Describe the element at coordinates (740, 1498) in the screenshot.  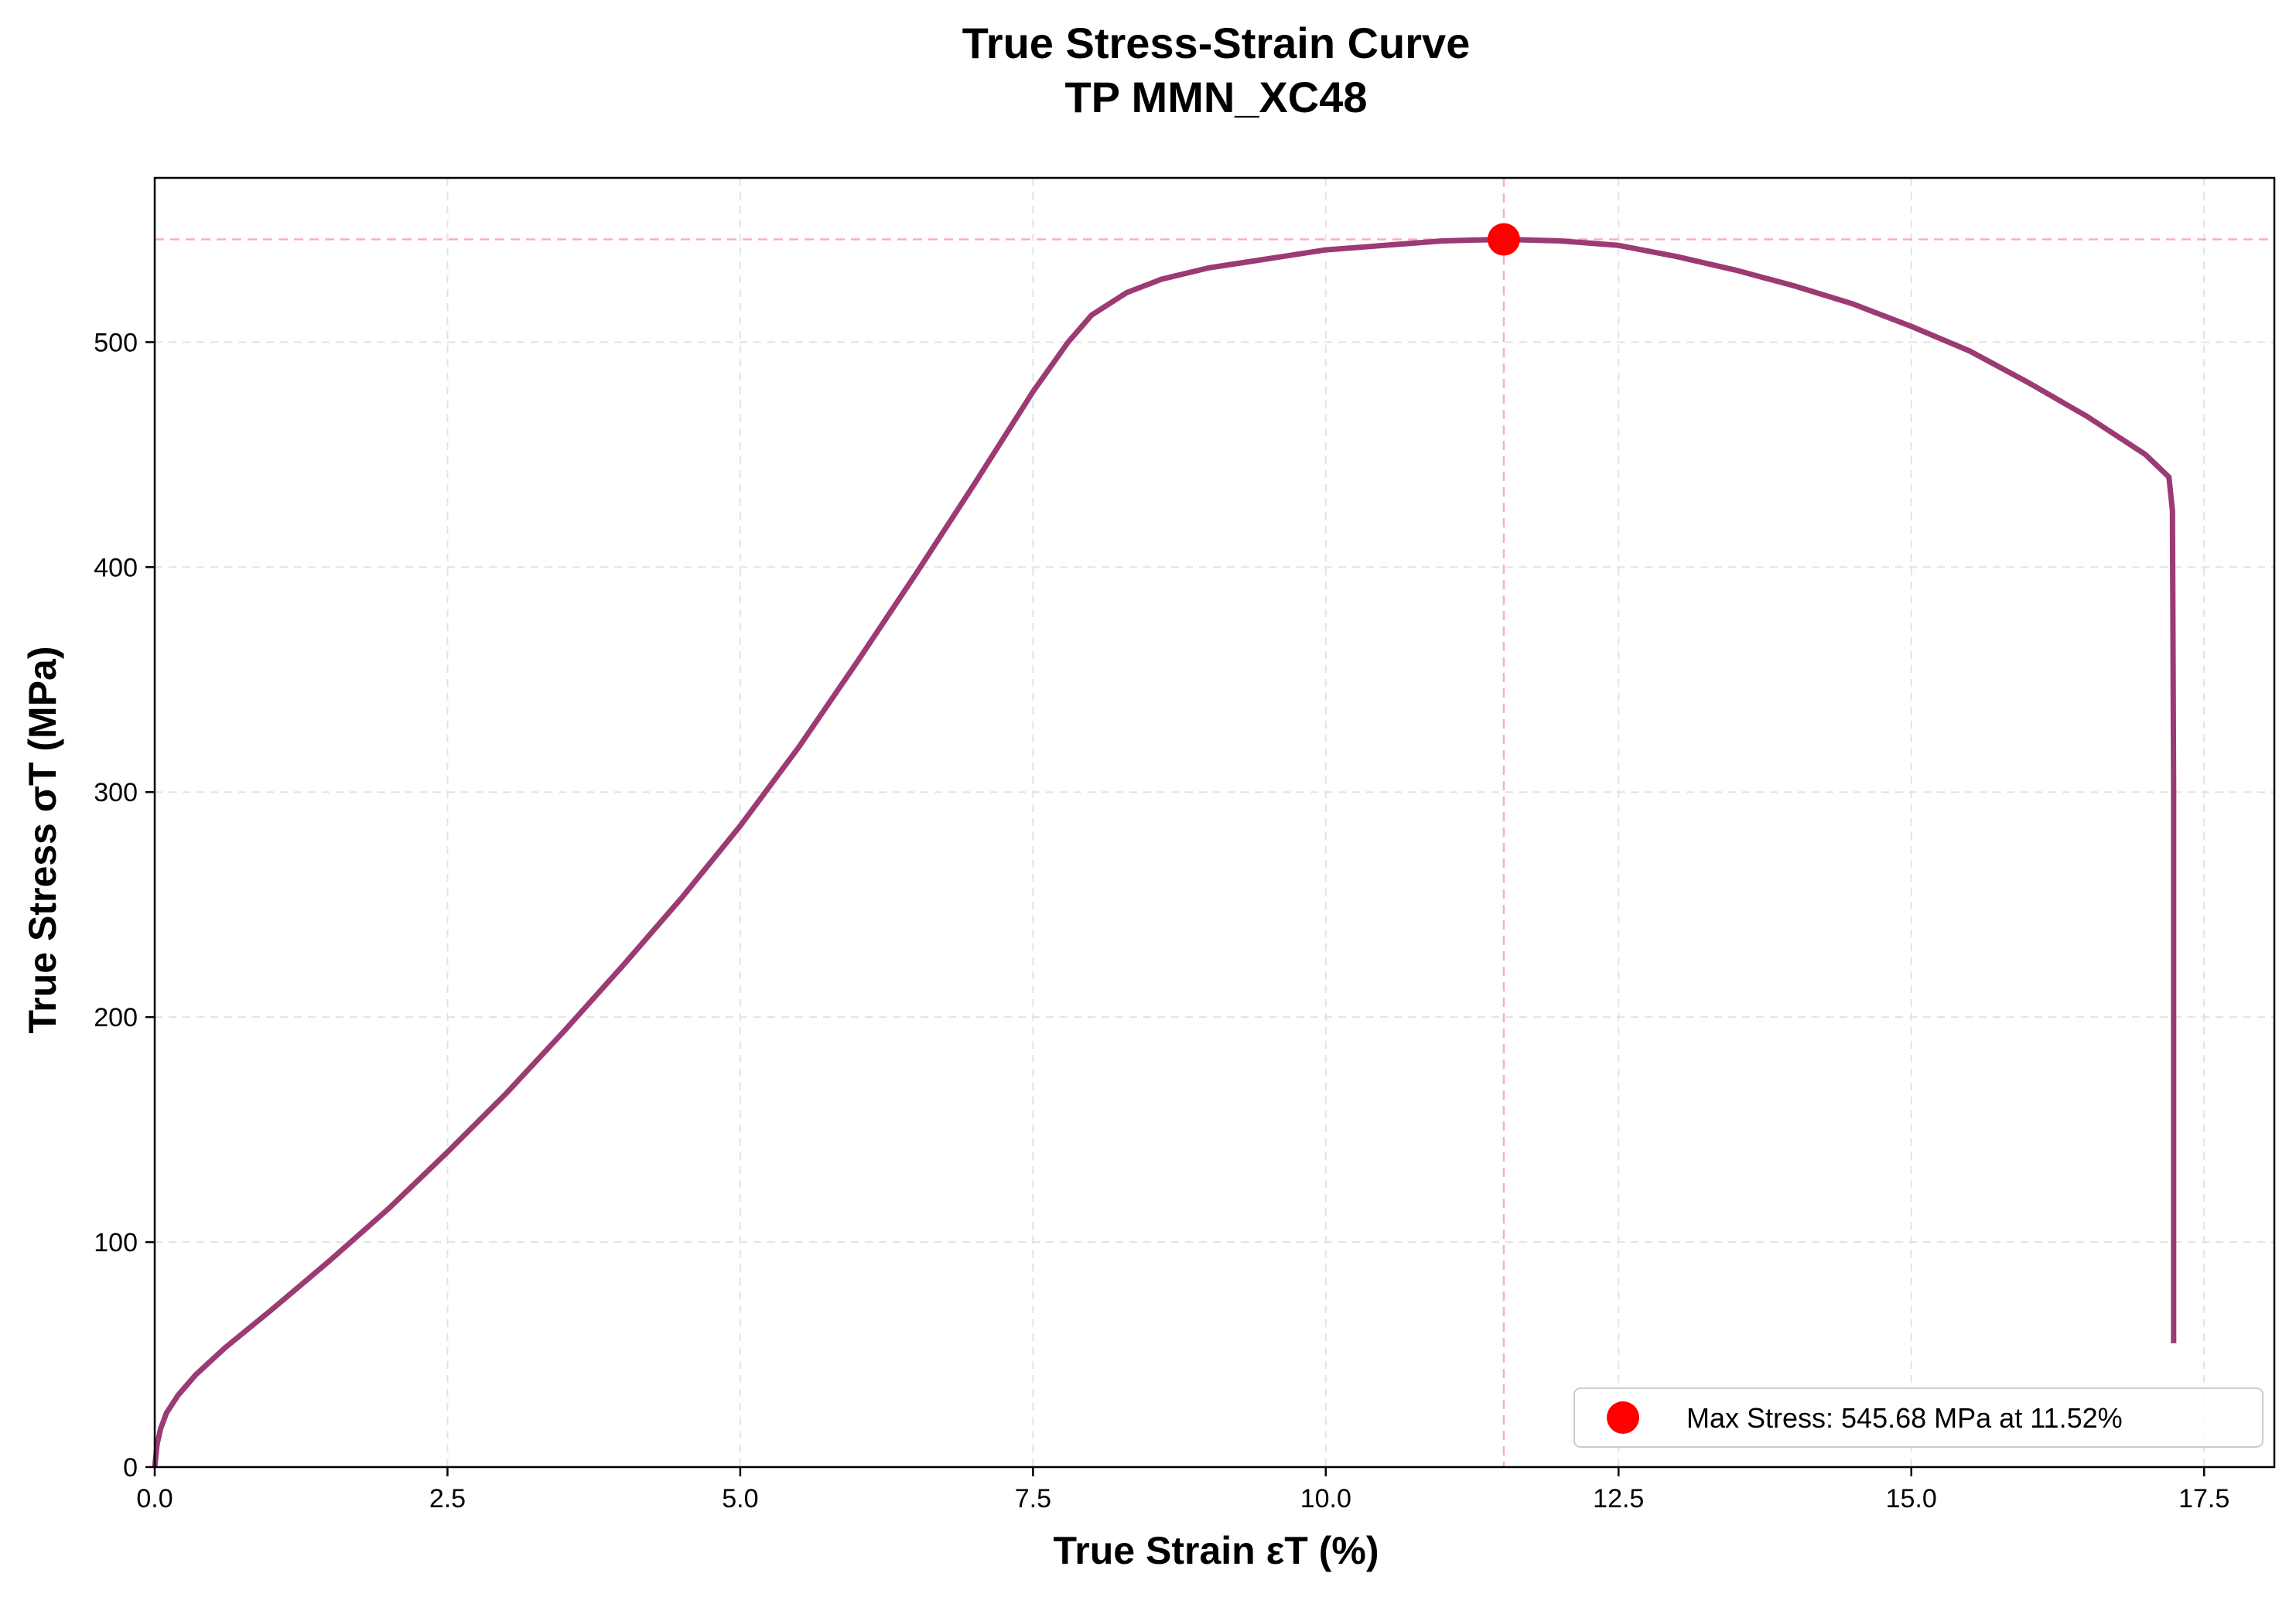
I see `x-tick-label-2: 5.0` at that location.